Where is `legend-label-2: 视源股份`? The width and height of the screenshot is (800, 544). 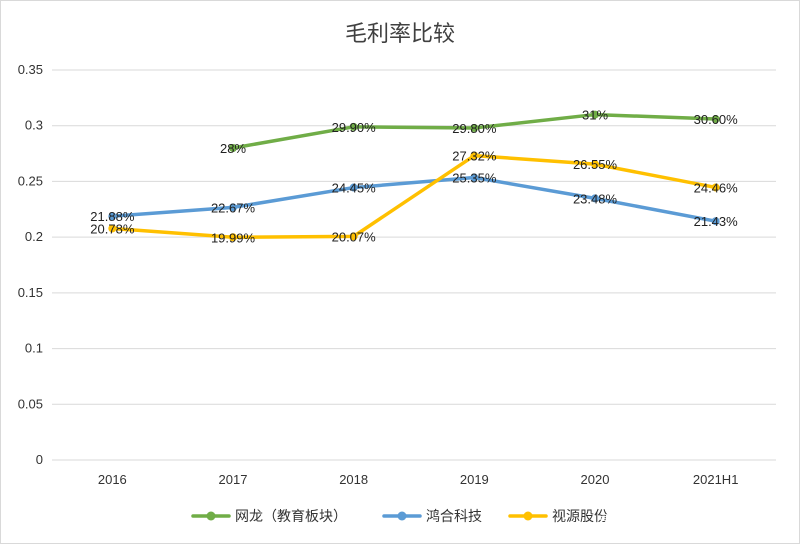 legend-label-2: 视源股份 is located at coordinates (580, 517).